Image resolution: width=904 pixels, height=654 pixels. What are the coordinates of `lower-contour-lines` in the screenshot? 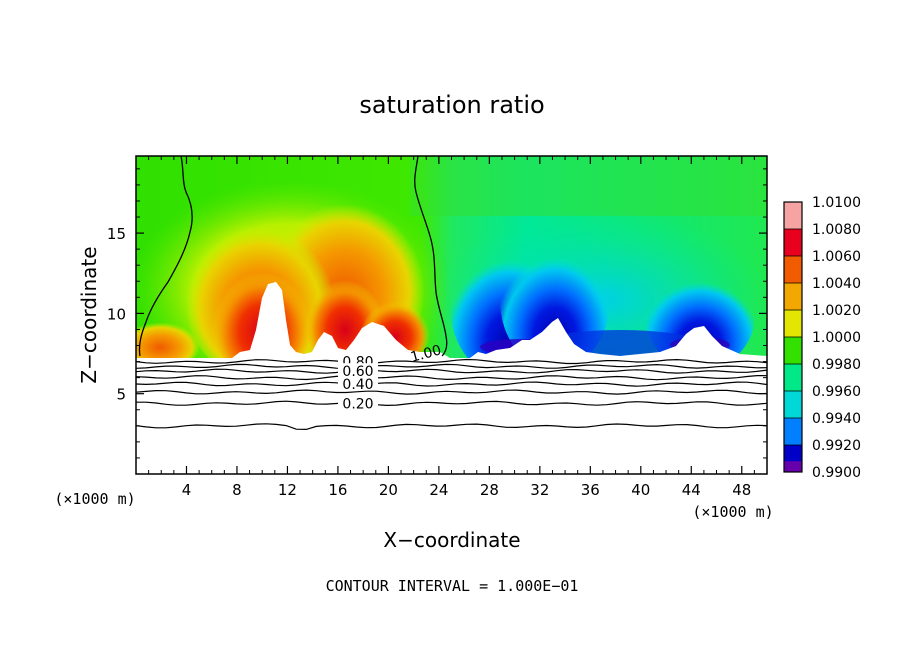 It's located at (451, 394).